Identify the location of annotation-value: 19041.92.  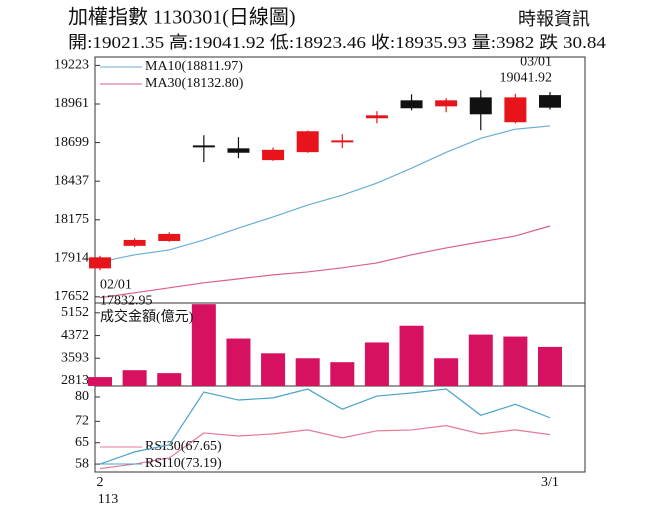
(526, 77).